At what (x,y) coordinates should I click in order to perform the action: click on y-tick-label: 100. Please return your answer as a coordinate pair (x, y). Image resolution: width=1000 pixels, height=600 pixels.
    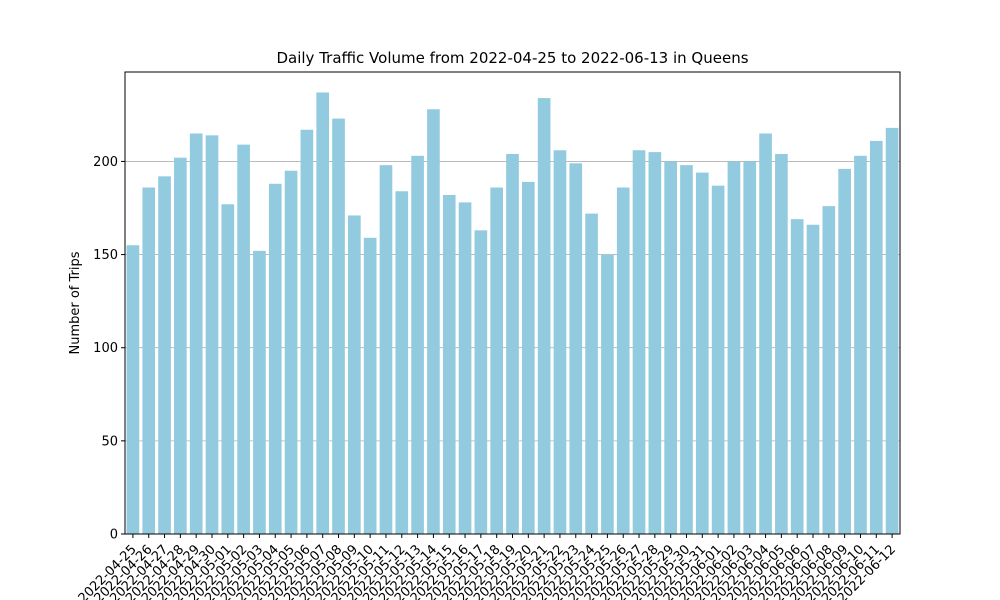
    Looking at the image, I should click on (105, 348).